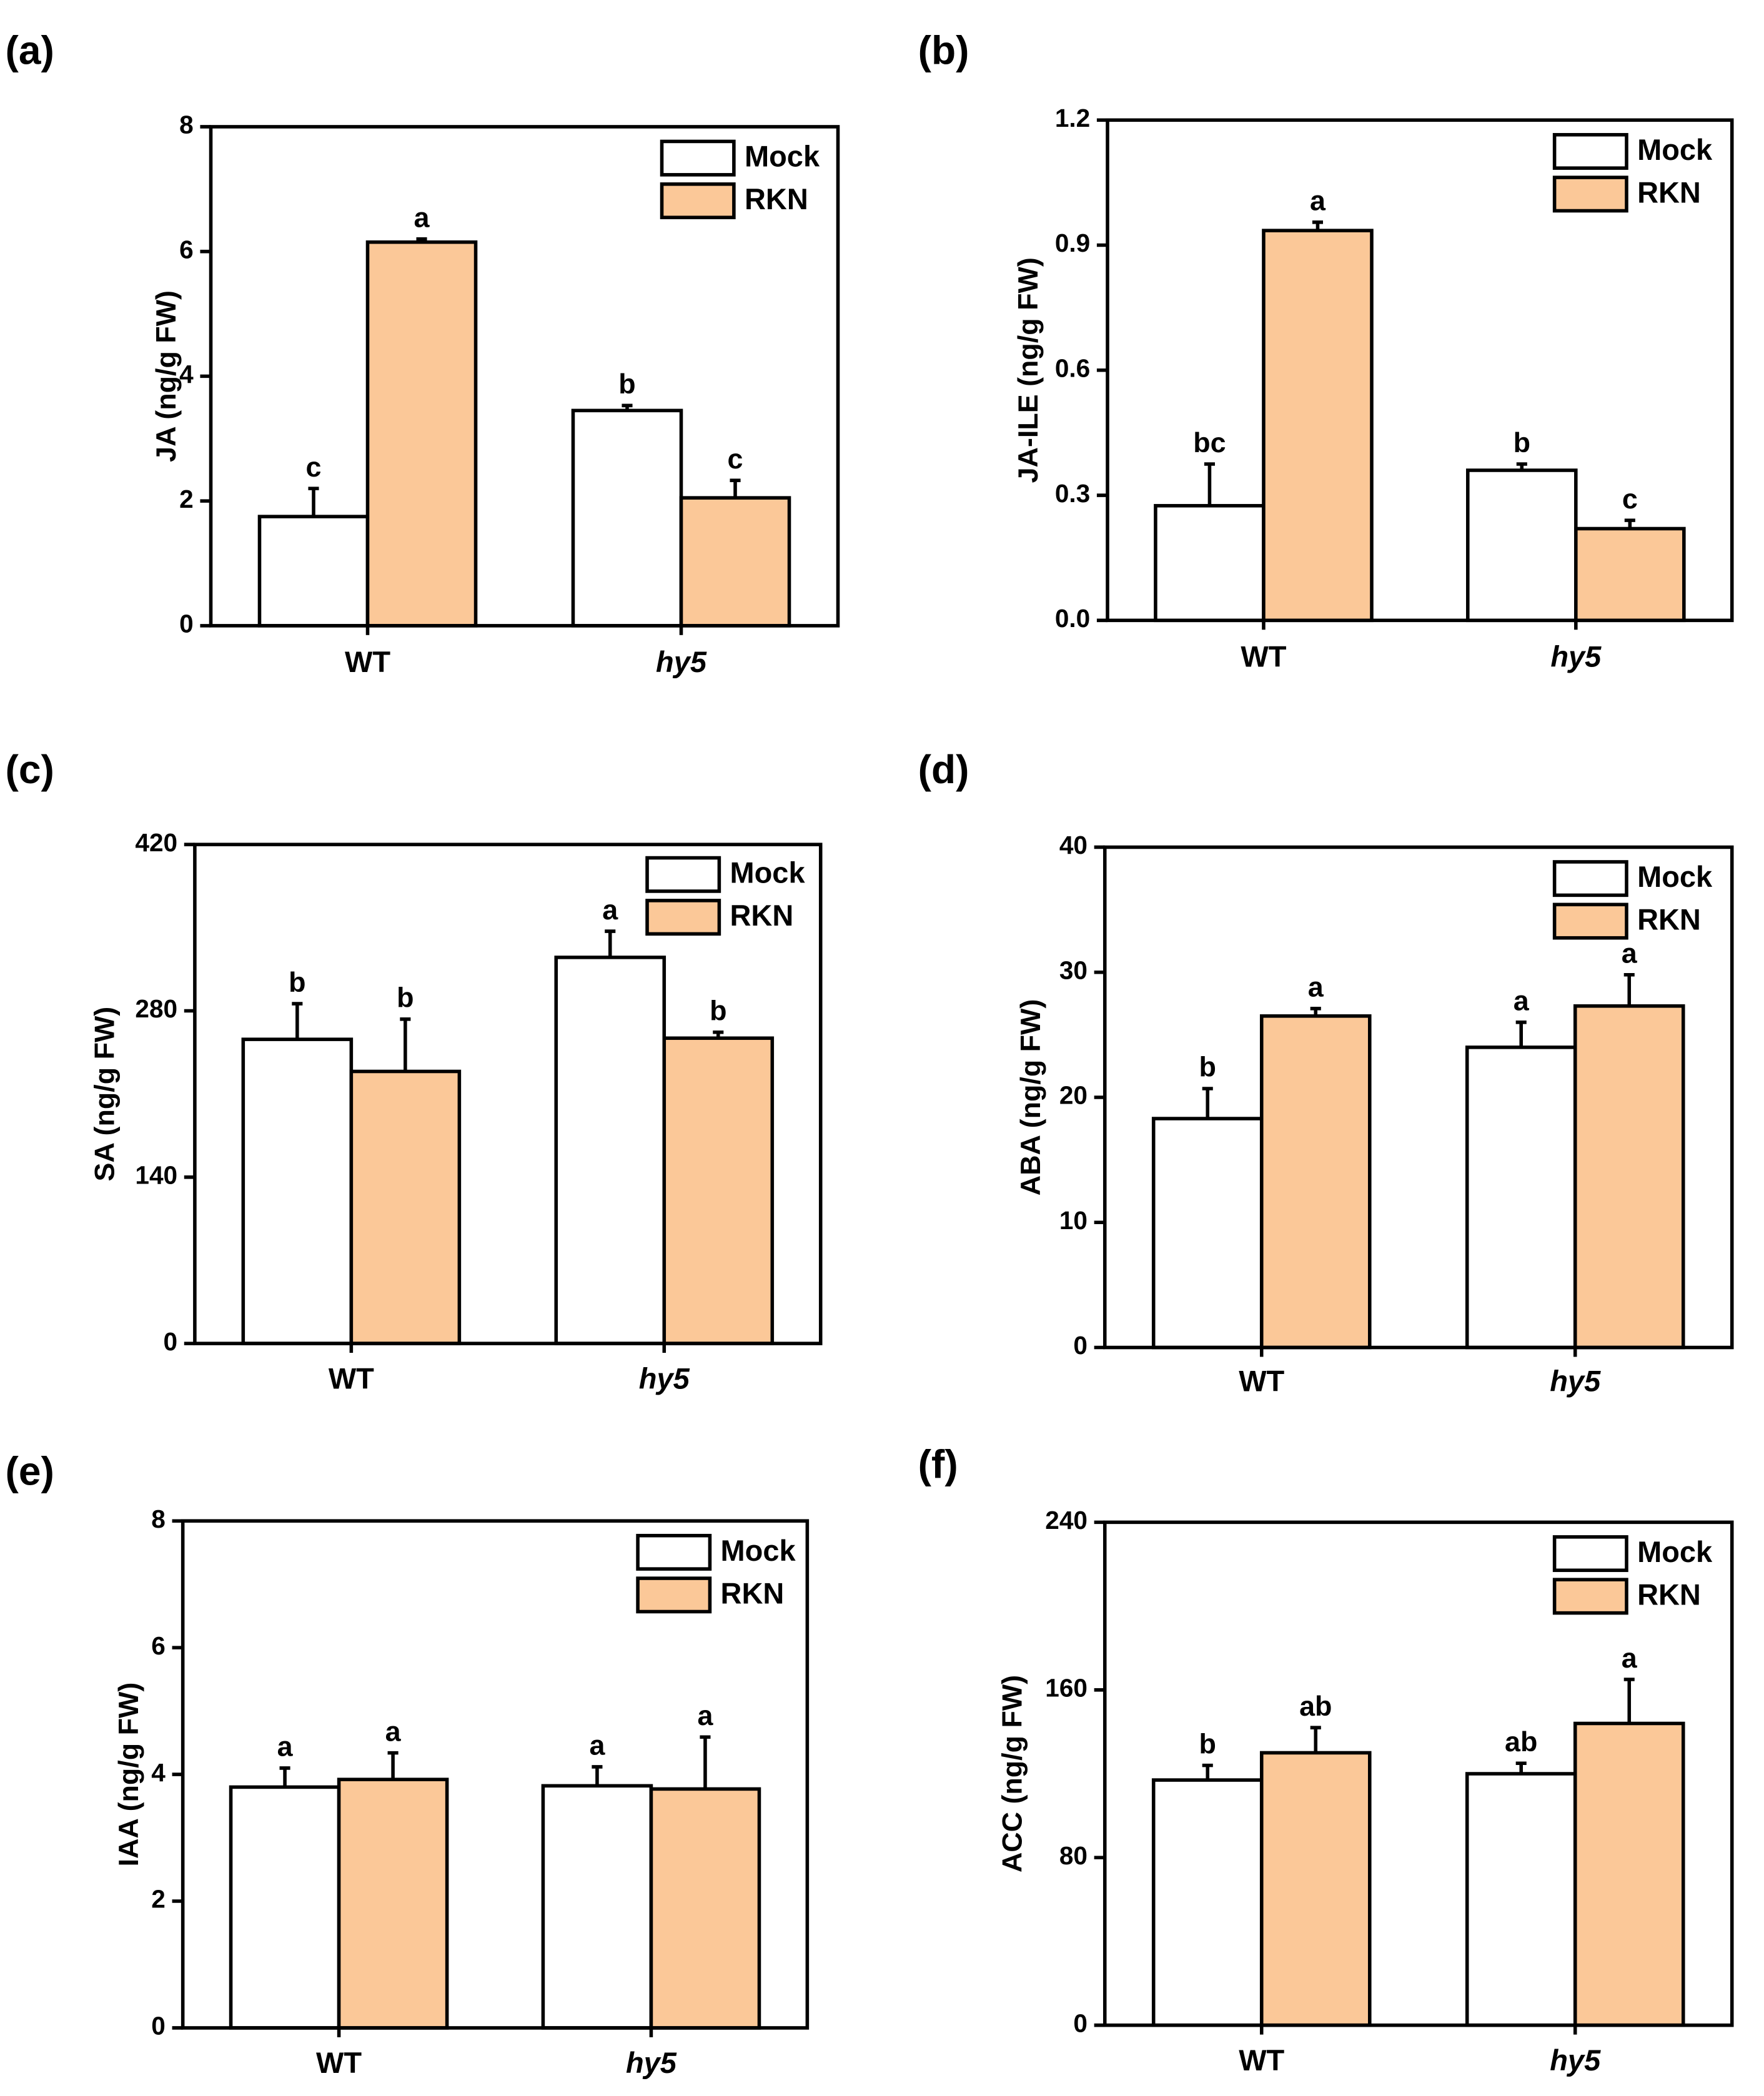  I want to click on panel-label: (c), so click(30, 769).